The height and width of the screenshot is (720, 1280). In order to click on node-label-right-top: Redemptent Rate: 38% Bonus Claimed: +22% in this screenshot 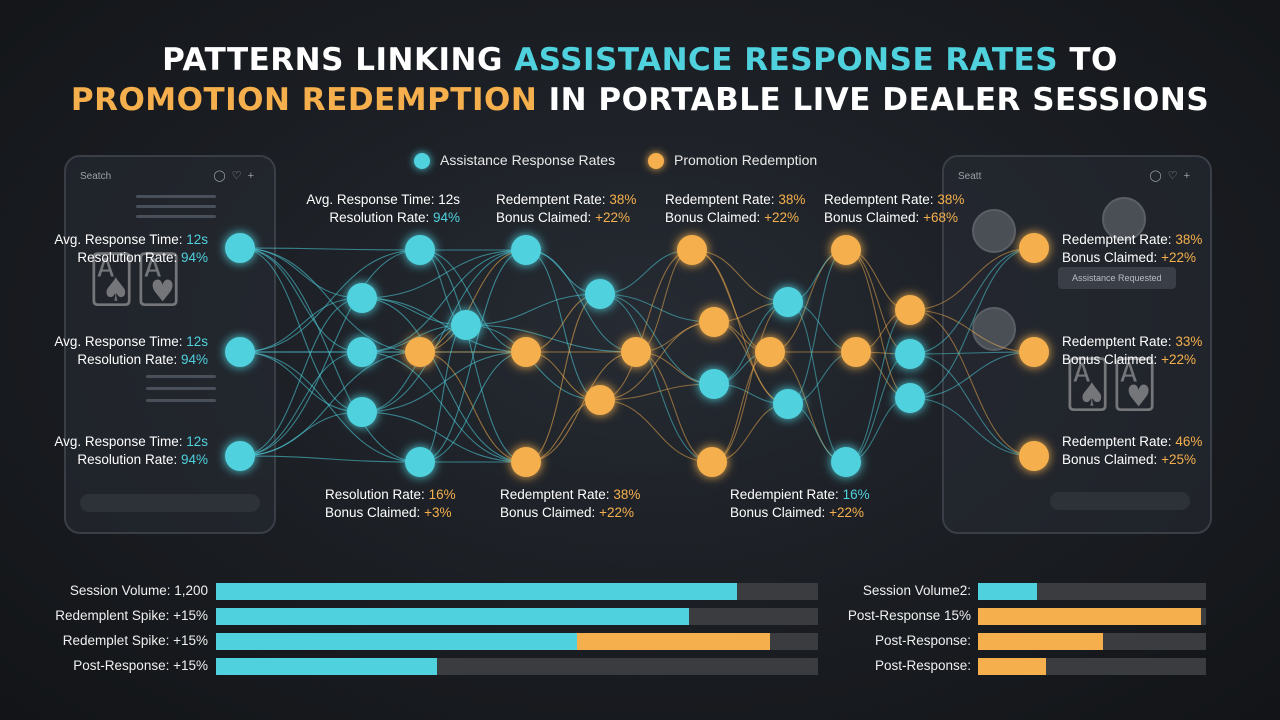, I will do `click(1142, 249)`.